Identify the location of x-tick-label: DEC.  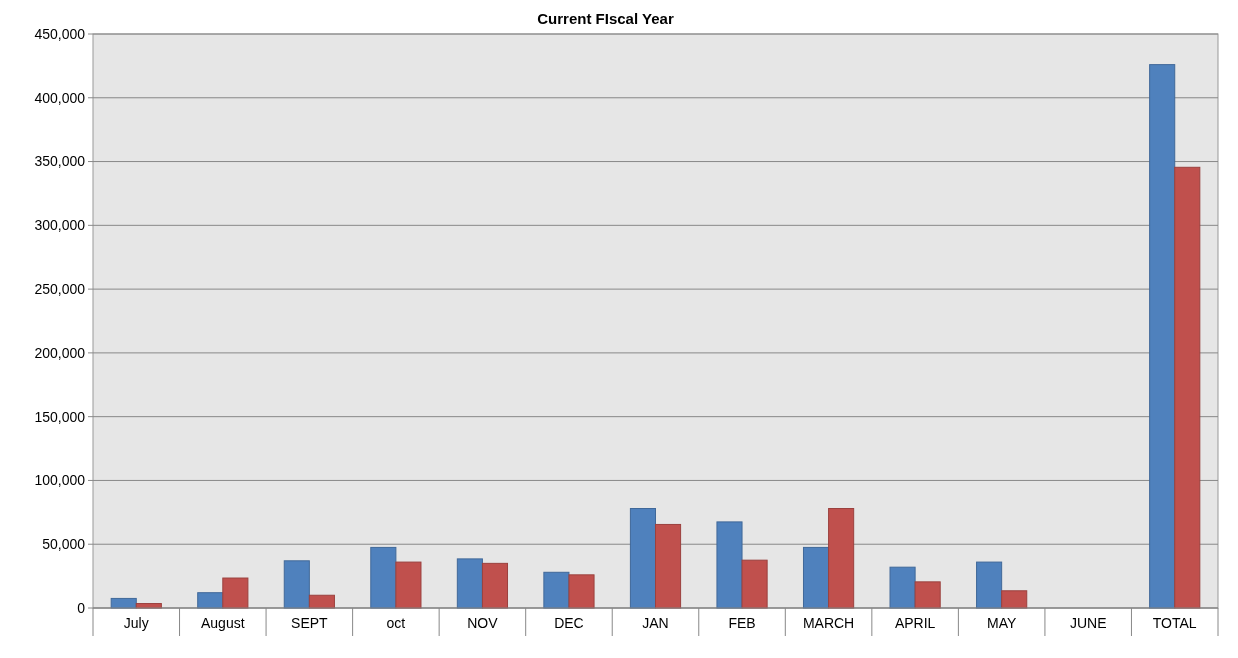
(569, 623).